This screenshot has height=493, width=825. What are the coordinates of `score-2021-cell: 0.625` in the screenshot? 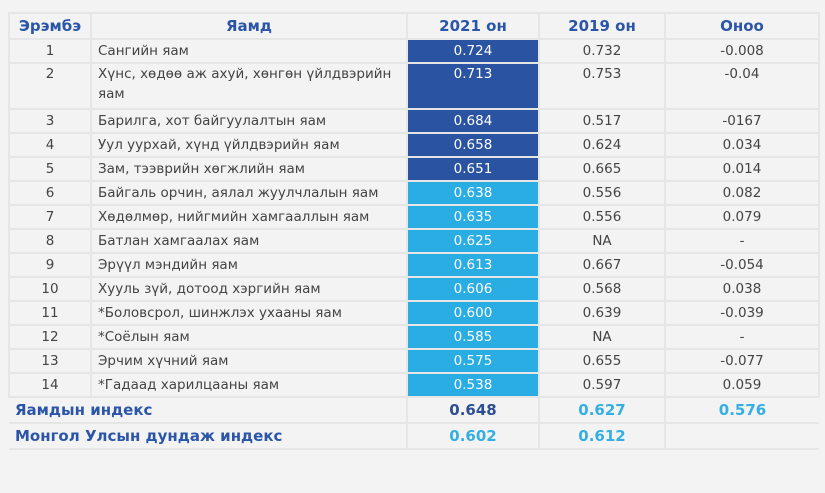 It's located at (473, 241).